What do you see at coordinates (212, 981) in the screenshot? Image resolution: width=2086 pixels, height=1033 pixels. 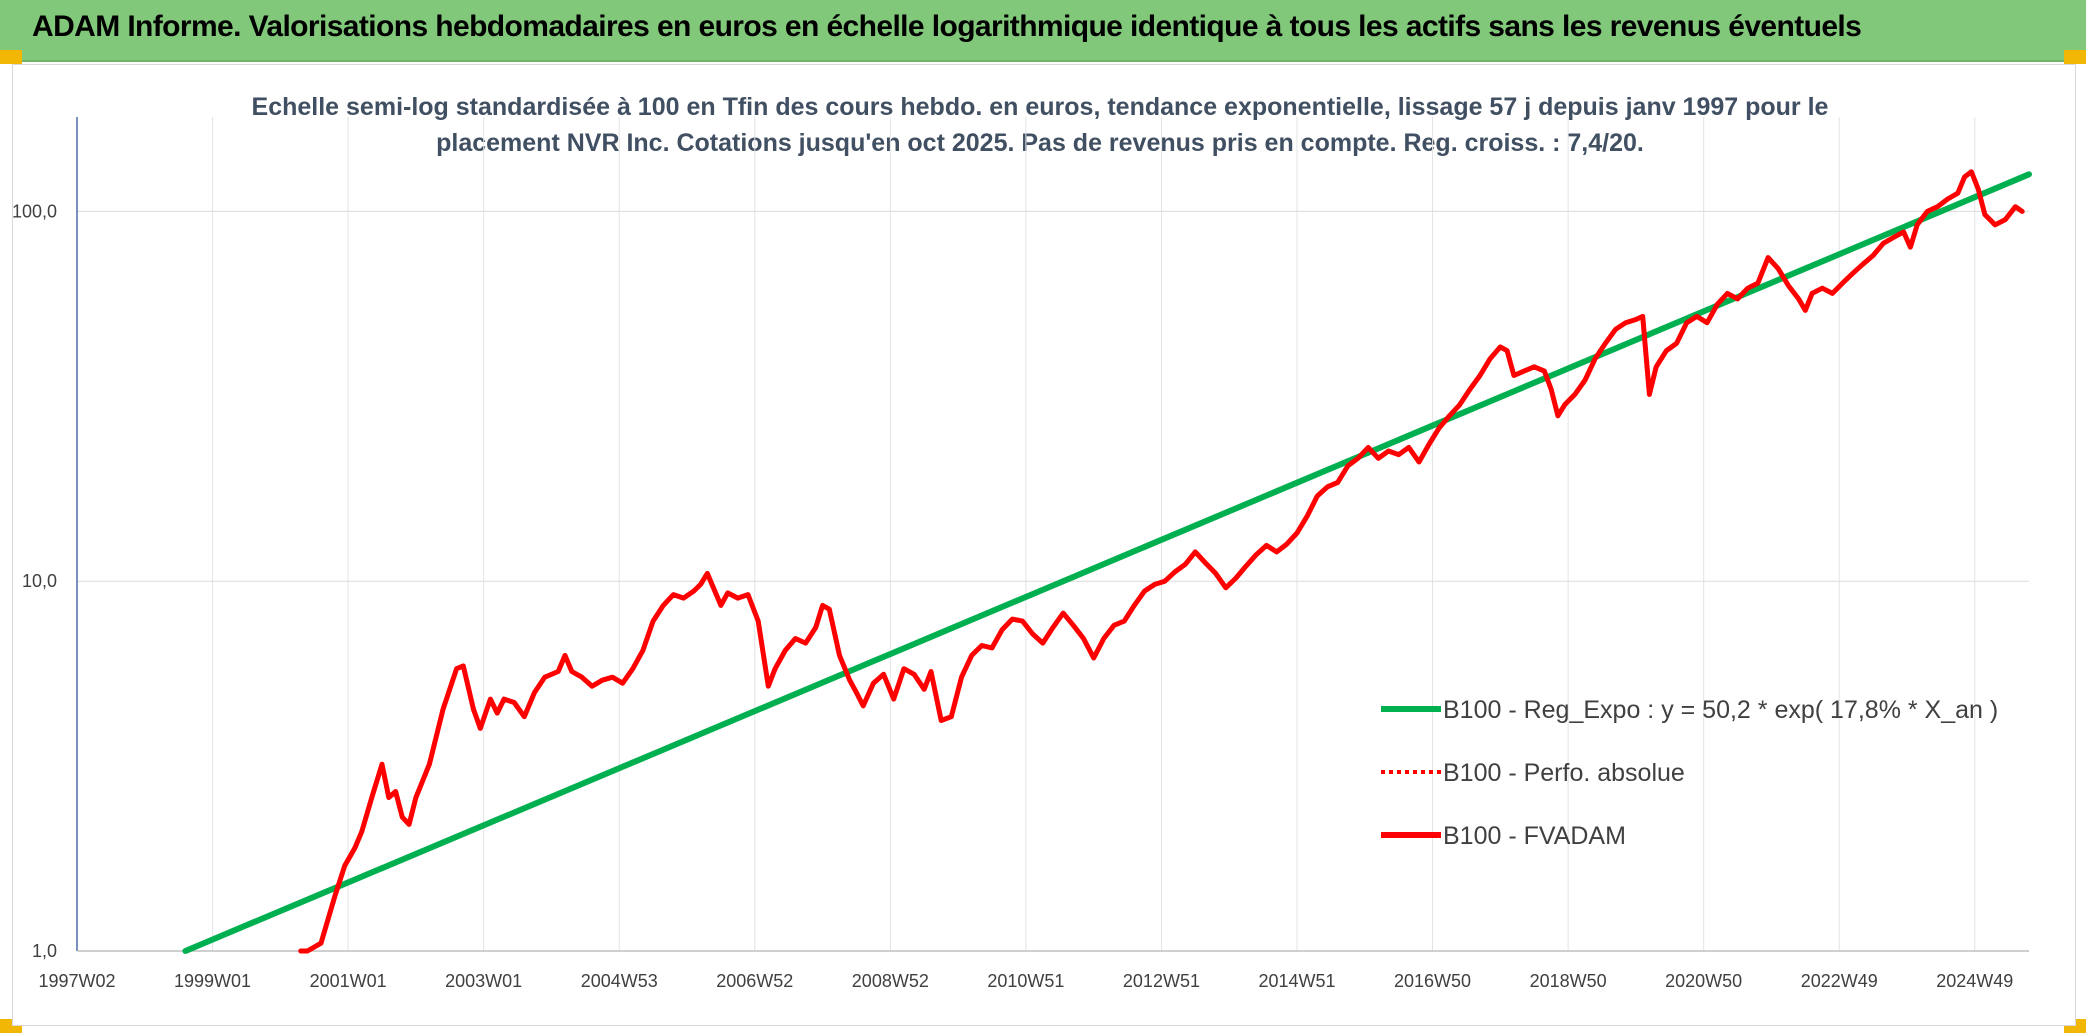 I see `x-tick-label: 1999W01` at bounding box center [212, 981].